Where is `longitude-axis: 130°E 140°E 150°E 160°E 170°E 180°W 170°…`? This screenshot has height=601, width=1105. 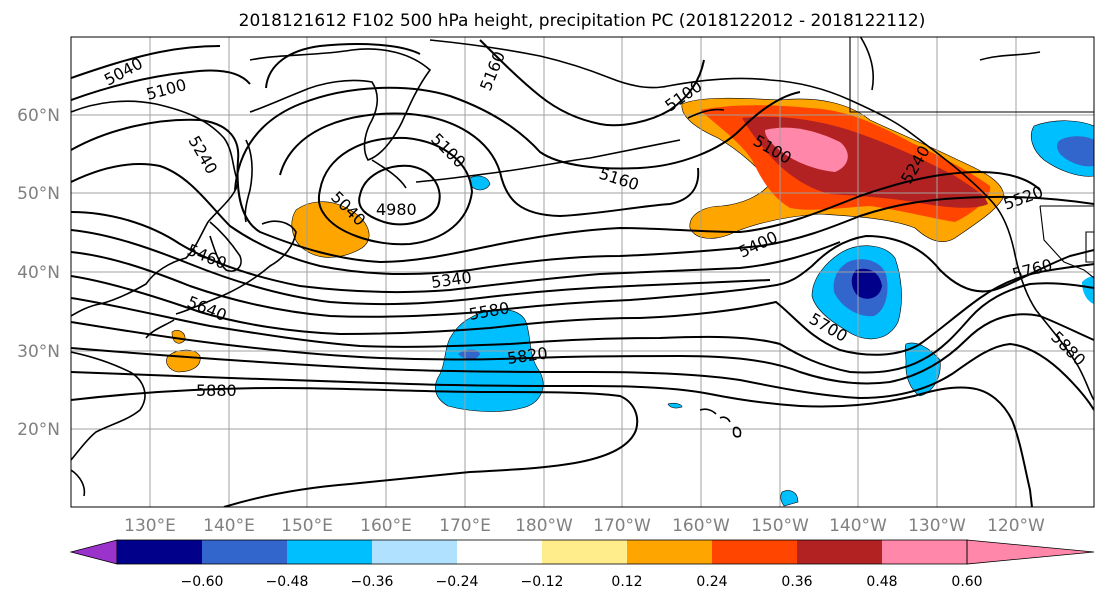
longitude-axis: 130°E 140°E 150°E 160°E 170°E 180°W 170°… is located at coordinates (584, 526).